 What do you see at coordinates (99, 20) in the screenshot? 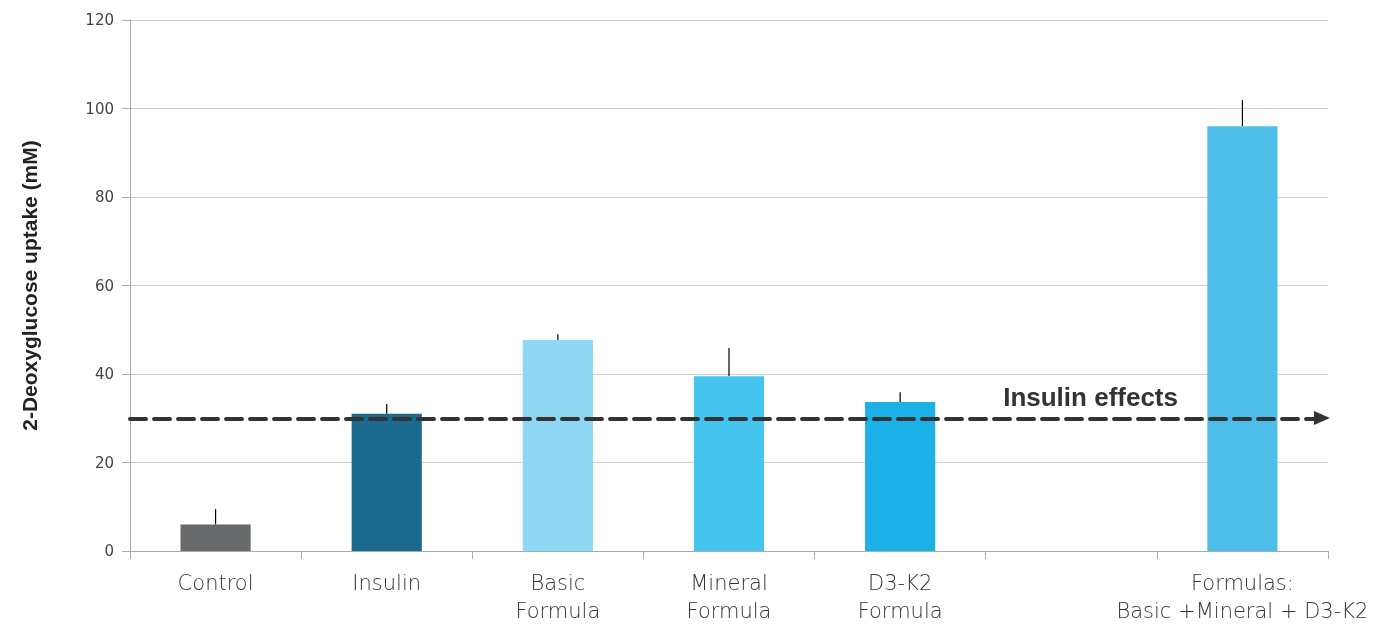
I see `y-tick-label: 120` at bounding box center [99, 20].